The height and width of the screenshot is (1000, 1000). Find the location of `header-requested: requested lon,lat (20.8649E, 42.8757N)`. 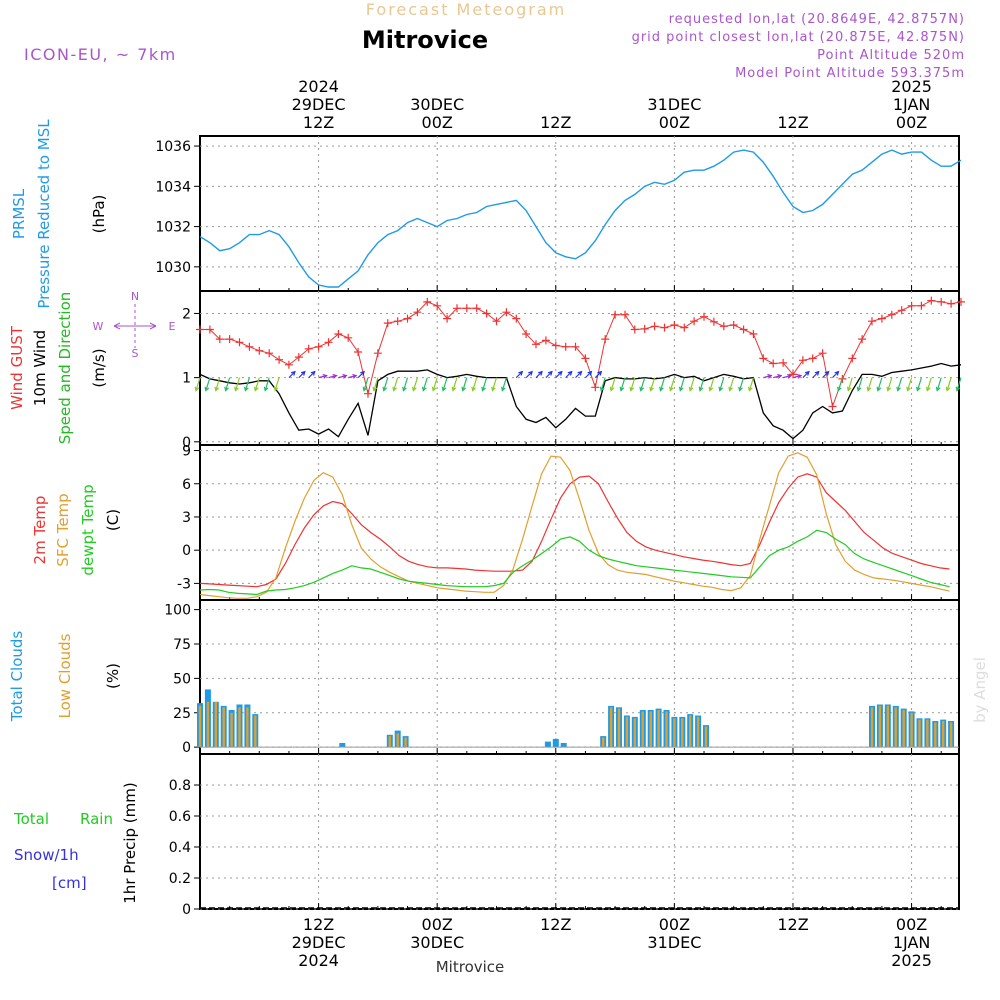

header-requested: requested lon,lat (20.8649E, 42.8757N) is located at coordinates (817, 19).